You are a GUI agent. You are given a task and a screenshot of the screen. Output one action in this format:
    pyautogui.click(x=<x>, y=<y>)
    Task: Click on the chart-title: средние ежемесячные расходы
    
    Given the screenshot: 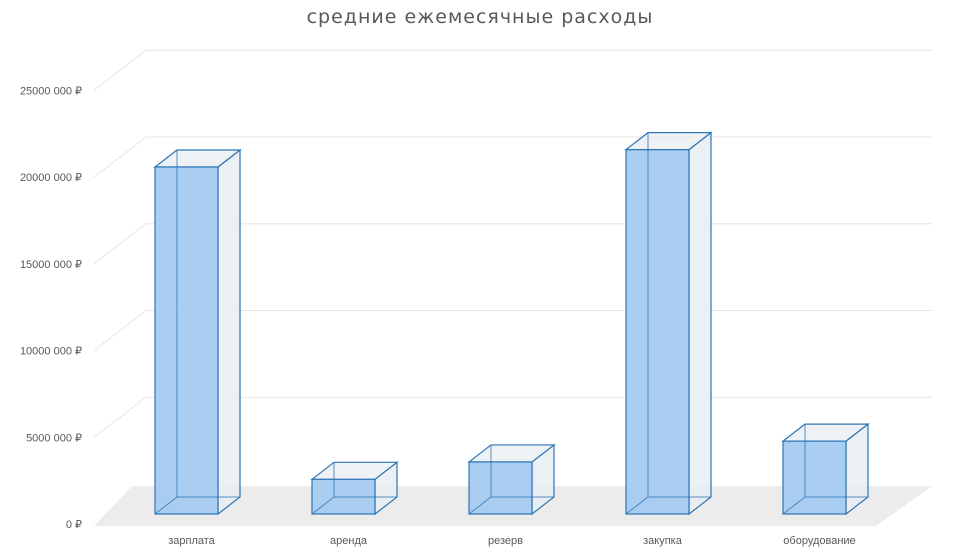 What is the action you would take?
    pyautogui.click(x=480, y=17)
    